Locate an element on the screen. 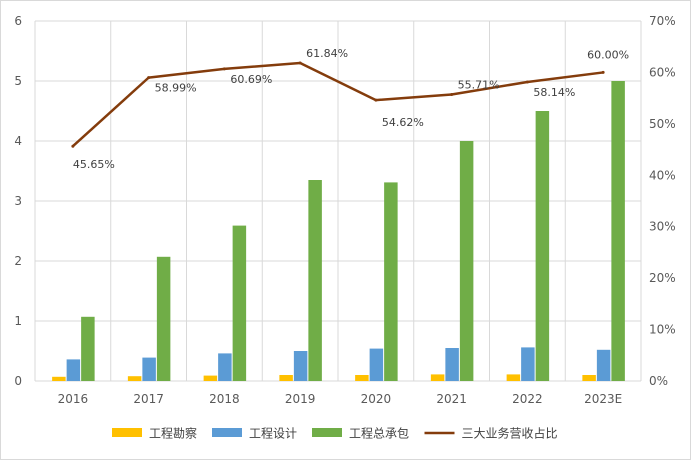 The height and width of the screenshot is (460, 691). ratio-data-label: 58.99% is located at coordinates (176, 88).